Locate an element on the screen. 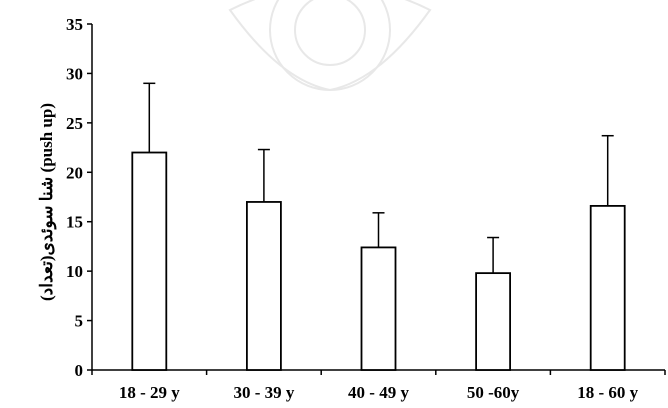  y-tick-label: 5 is located at coordinates (79, 321).